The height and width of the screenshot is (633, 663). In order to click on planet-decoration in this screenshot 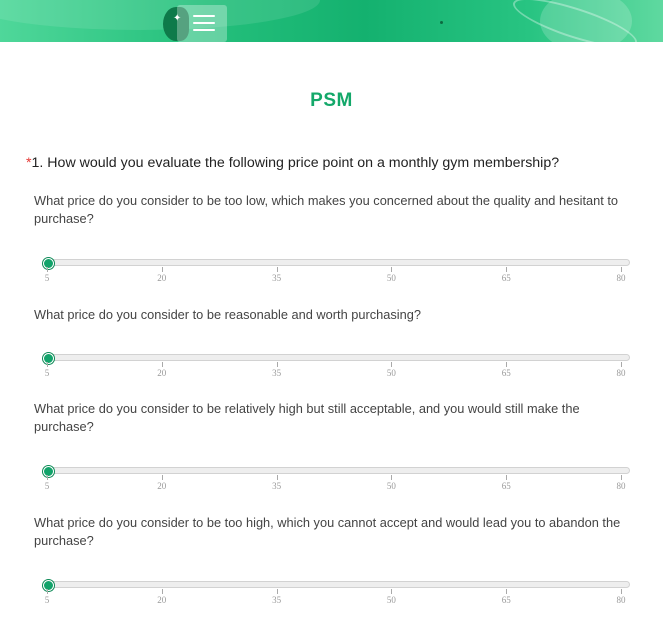, I will do `click(586, 21)`.